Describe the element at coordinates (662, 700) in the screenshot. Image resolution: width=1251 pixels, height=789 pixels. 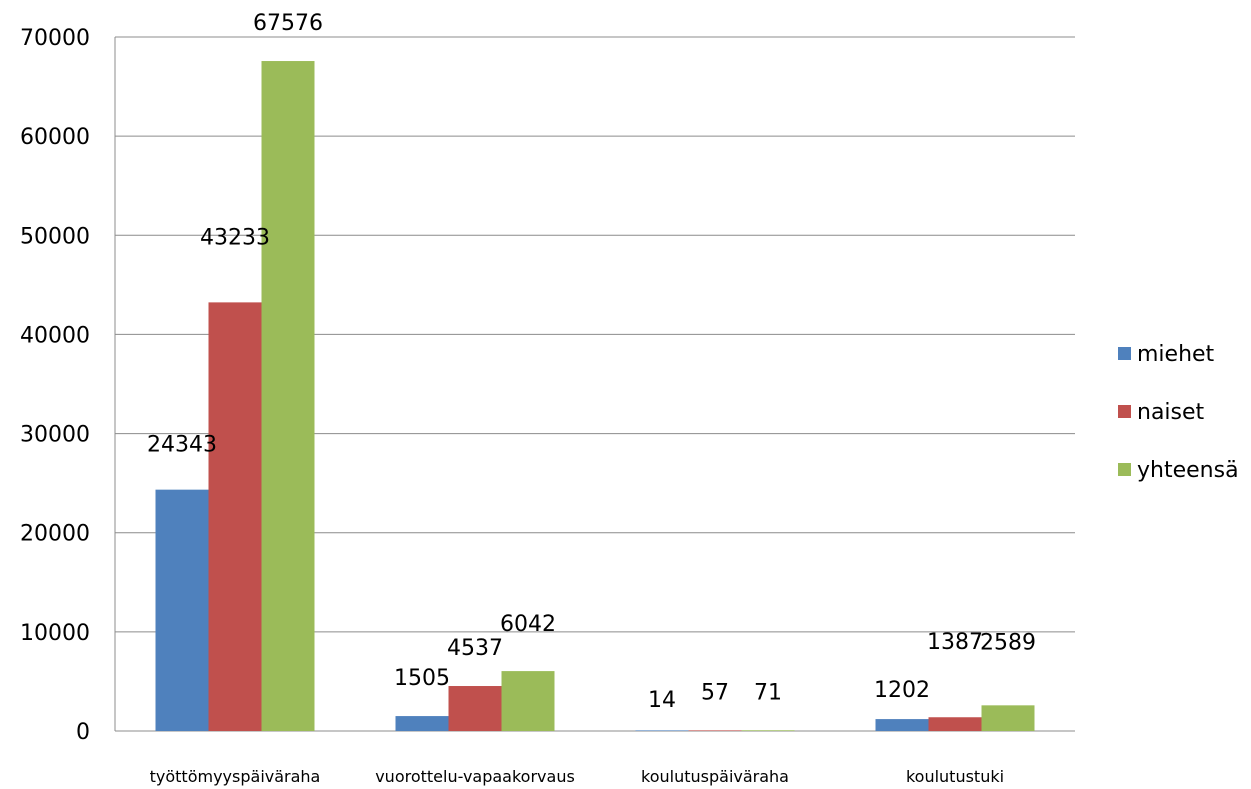
I see `data-label: 14` at that location.